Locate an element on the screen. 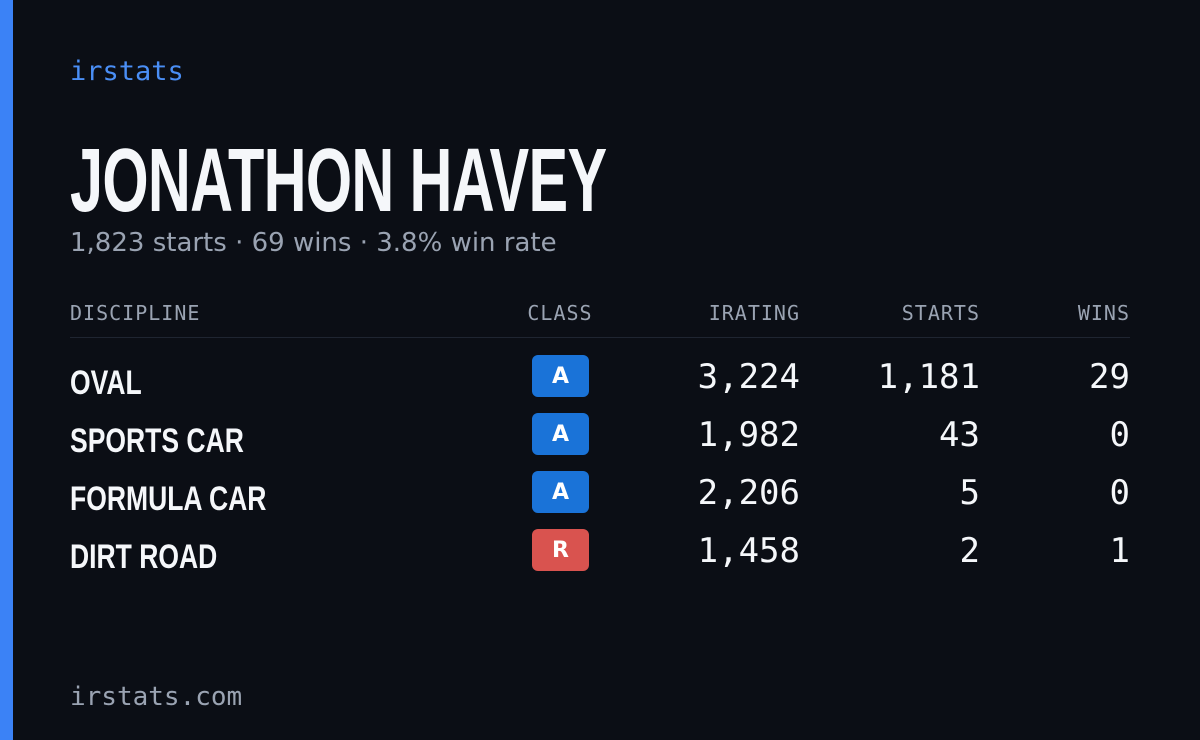 This screenshot has height=740, width=1200. stat-value: 1 is located at coordinates (1119, 551).